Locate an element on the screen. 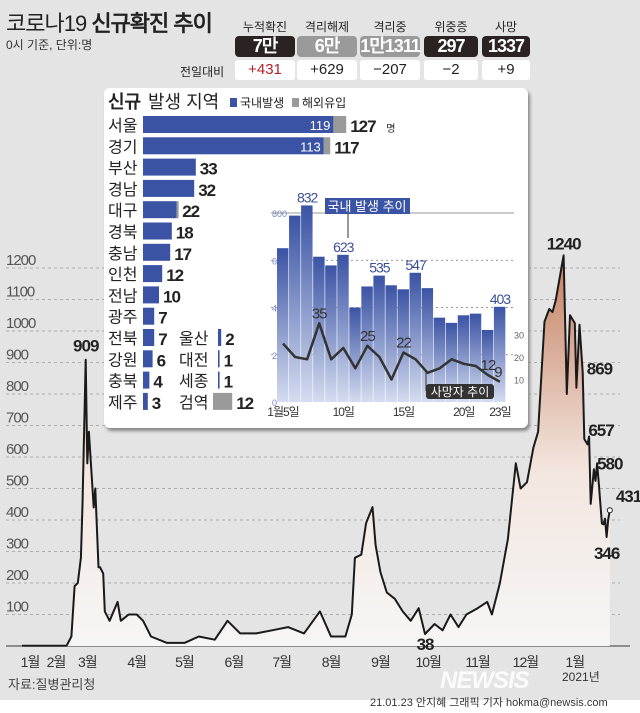 This screenshot has width=640, height=713. stat-diff: +9 is located at coordinates (506, 70).